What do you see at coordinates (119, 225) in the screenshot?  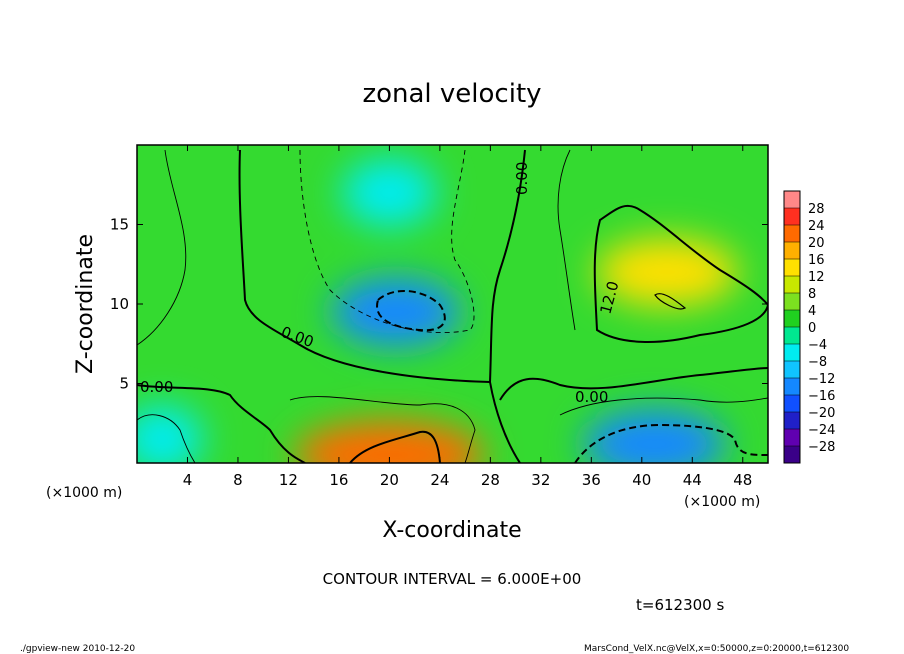 I see `y-tick-label: 15` at bounding box center [119, 225].